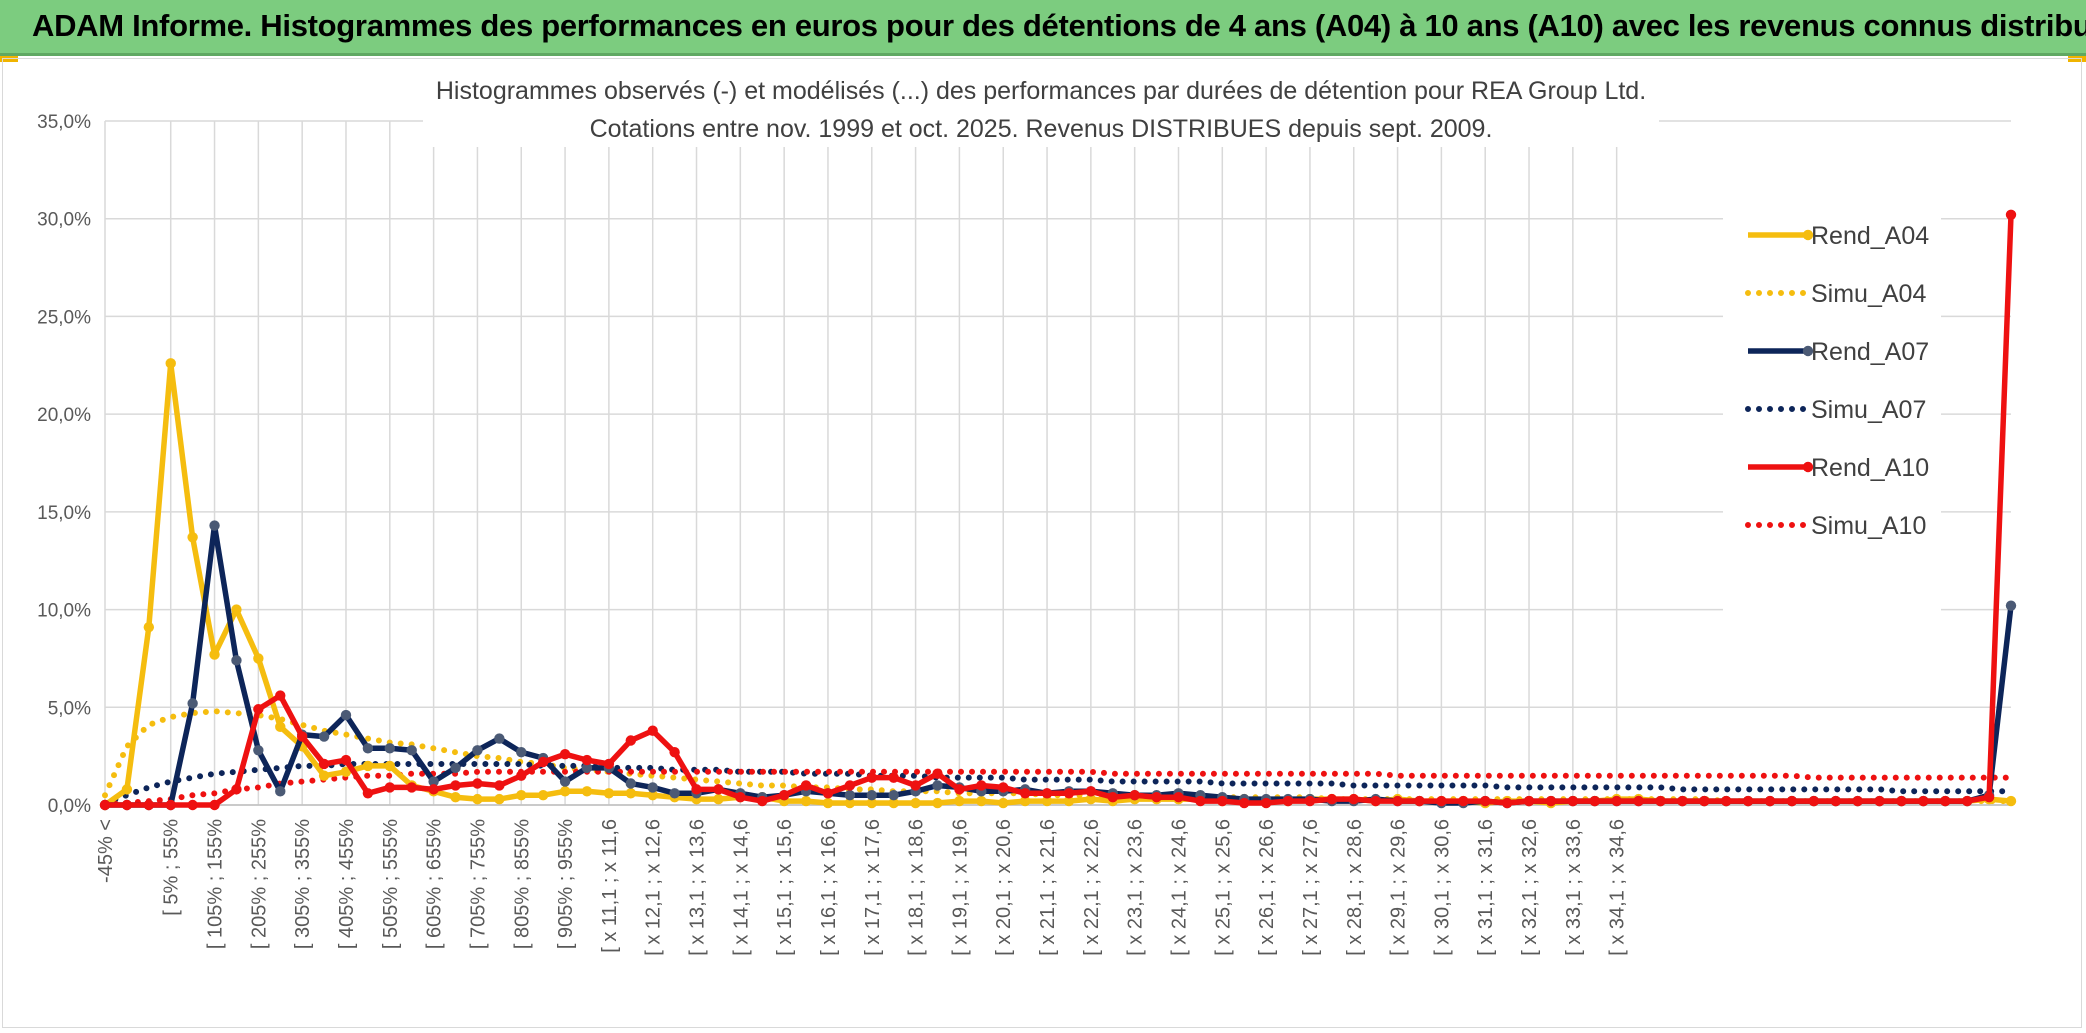 The height and width of the screenshot is (1033, 2086). What do you see at coordinates (1618, 887) in the screenshot?
I see `x-tick-label: [ x 34,1 ; x 34,6` at bounding box center [1618, 887].